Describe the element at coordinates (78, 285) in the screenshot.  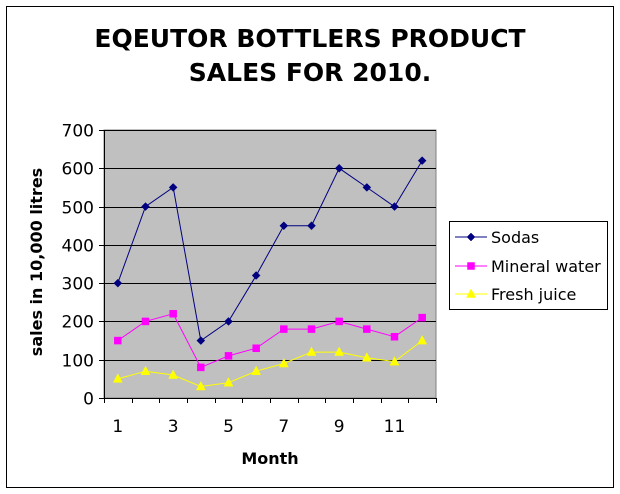
I see `y-tick-label: 300` at that location.